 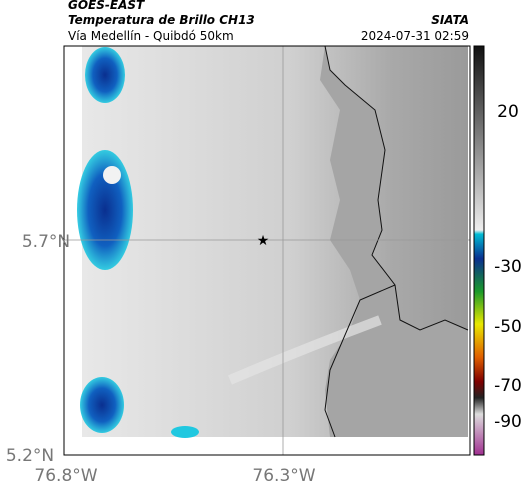 What do you see at coordinates (415, 36) in the screenshot?
I see `datetime: 2024-07-31 02:59` at bounding box center [415, 36].